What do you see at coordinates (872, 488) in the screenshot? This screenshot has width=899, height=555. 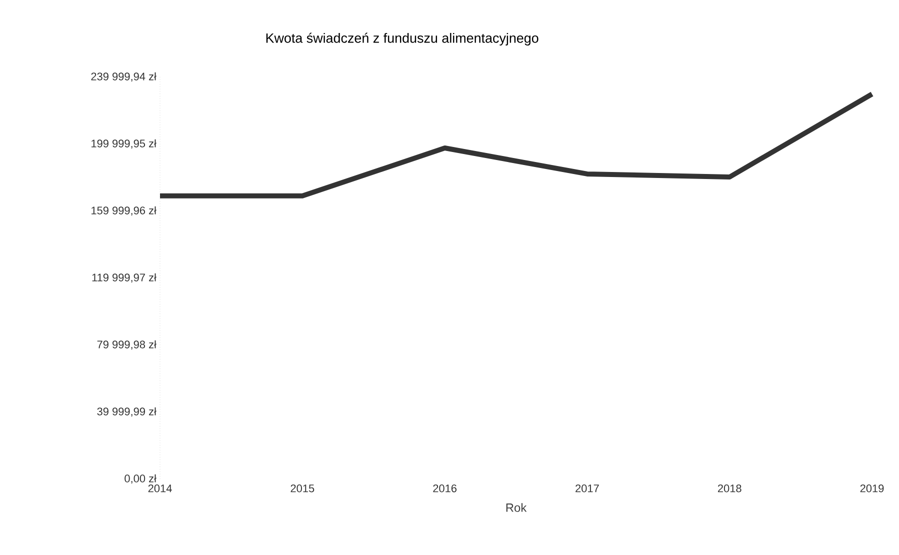 I see `x-tick-label: 2019` at bounding box center [872, 488].